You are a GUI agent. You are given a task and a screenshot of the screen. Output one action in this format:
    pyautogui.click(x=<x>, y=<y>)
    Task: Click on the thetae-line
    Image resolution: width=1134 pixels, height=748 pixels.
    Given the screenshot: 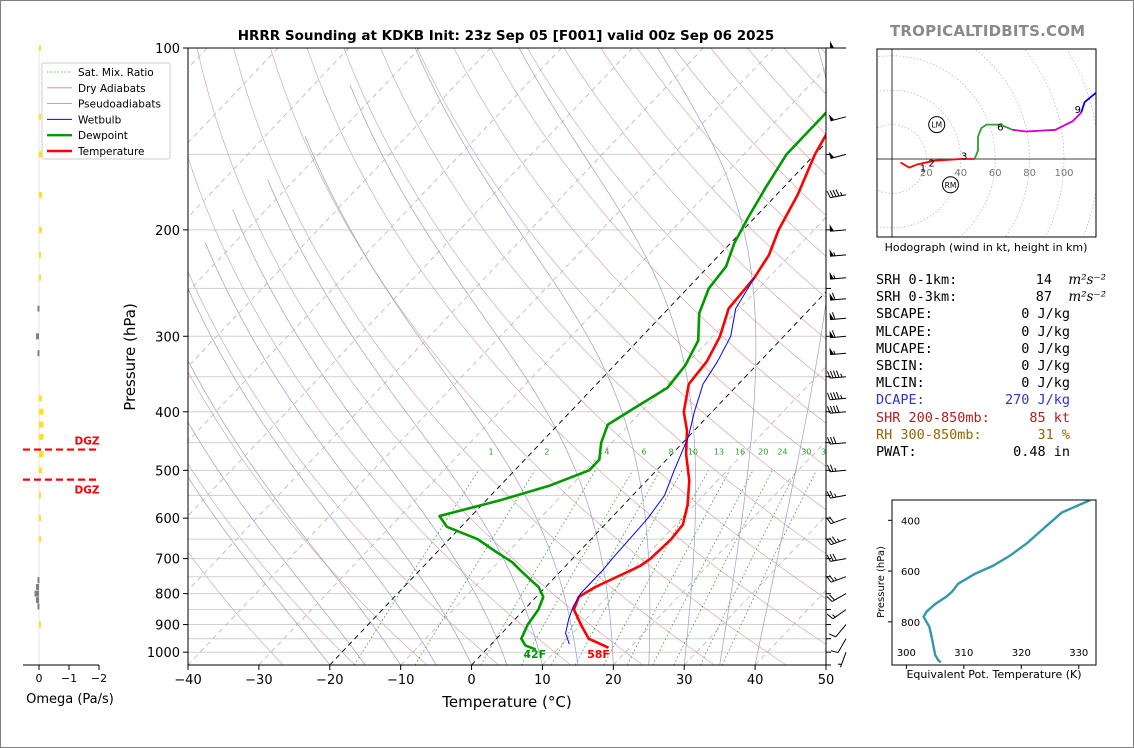 What is the action you would take?
    pyautogui.click(x=1006, y=582)
    